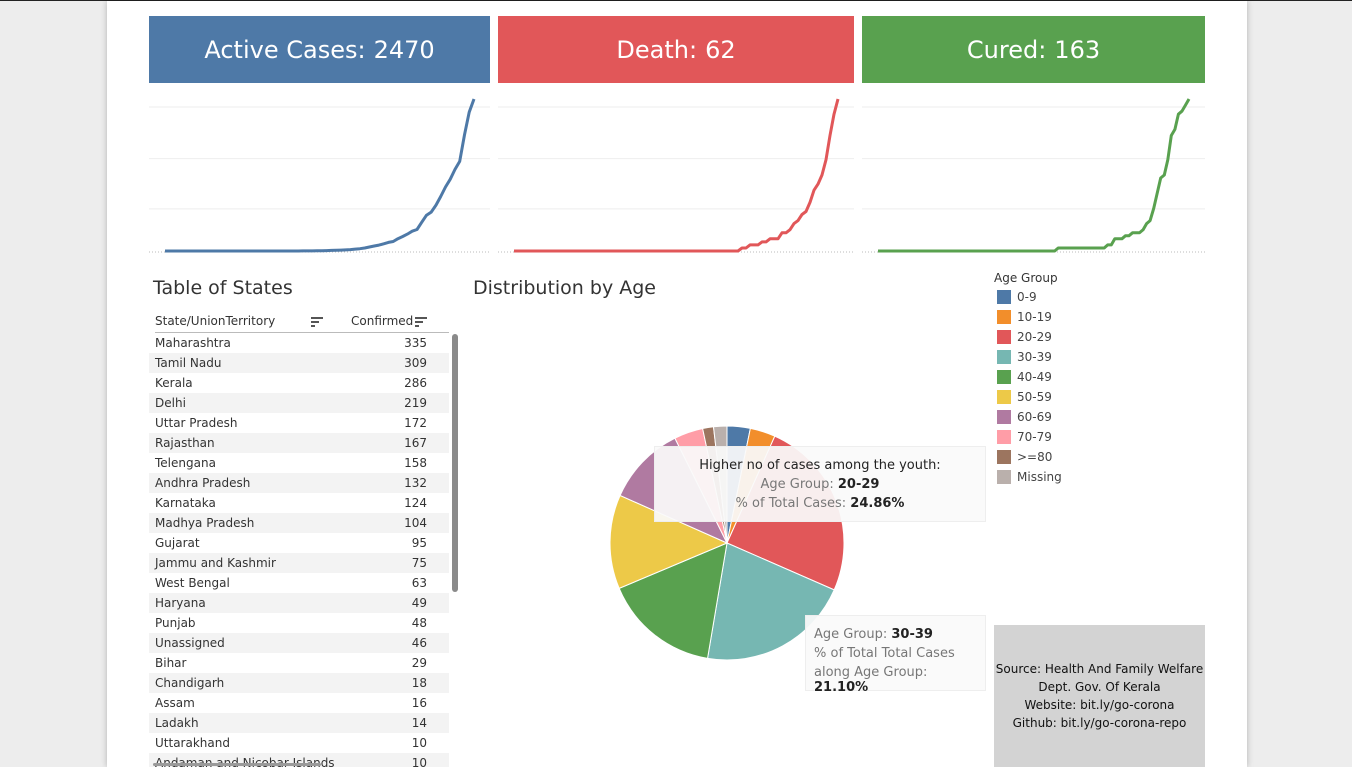 The width and height of the screenshot is (1352, 767). What do you see at coordinates (820, 465) in the screenshot?
I see `tooltip-heading: Higher no of cases among the youth:` at bounding box center [820, 465].